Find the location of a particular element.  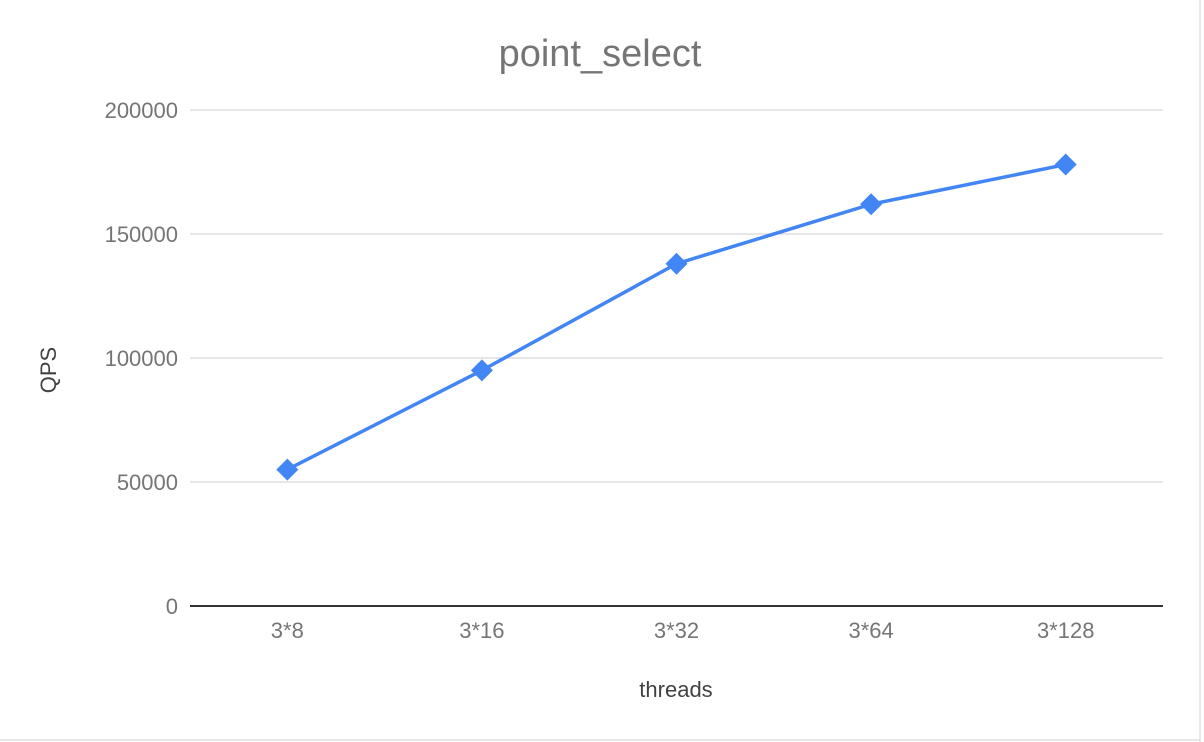

y-tick-label: 100000 is located at coordinates (141, 358).